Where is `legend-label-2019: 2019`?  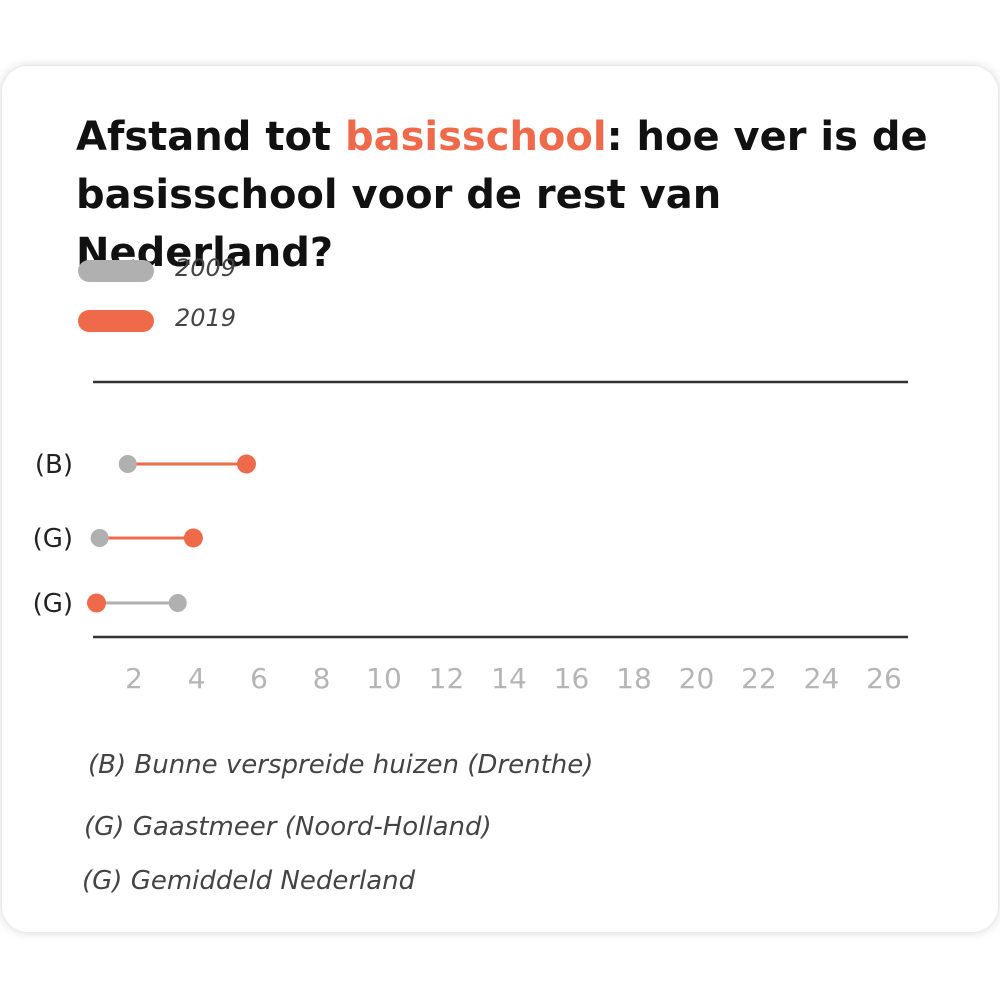
legend-label-2019: 2019 is located at coordinates (206, 318).